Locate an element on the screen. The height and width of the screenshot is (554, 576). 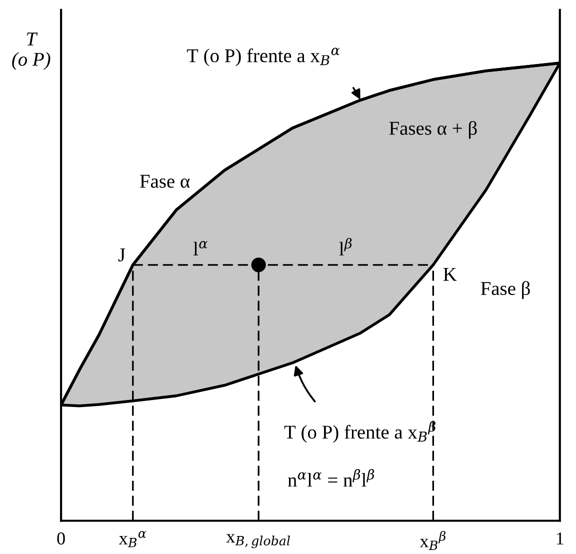
annotation: l$^{β}$ is located at coordinates (345, 247).